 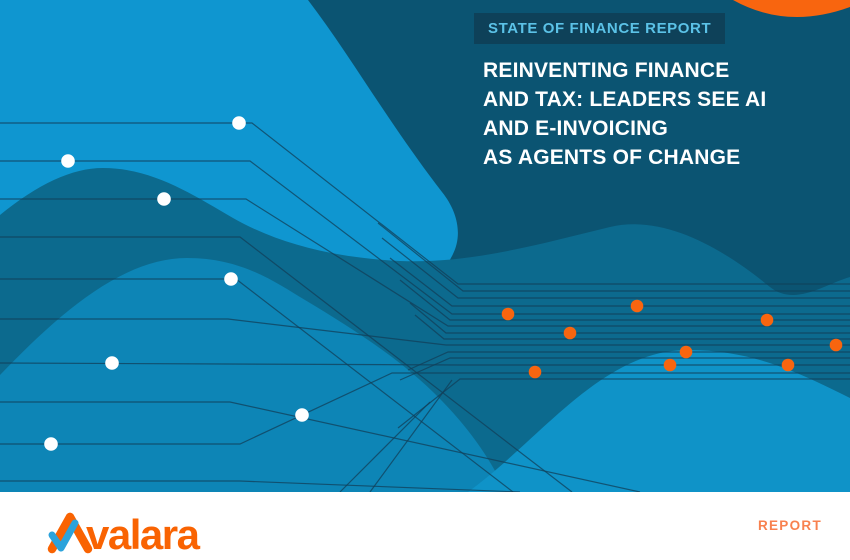 I want to click on orange-arc, so click(x=791, y=8).